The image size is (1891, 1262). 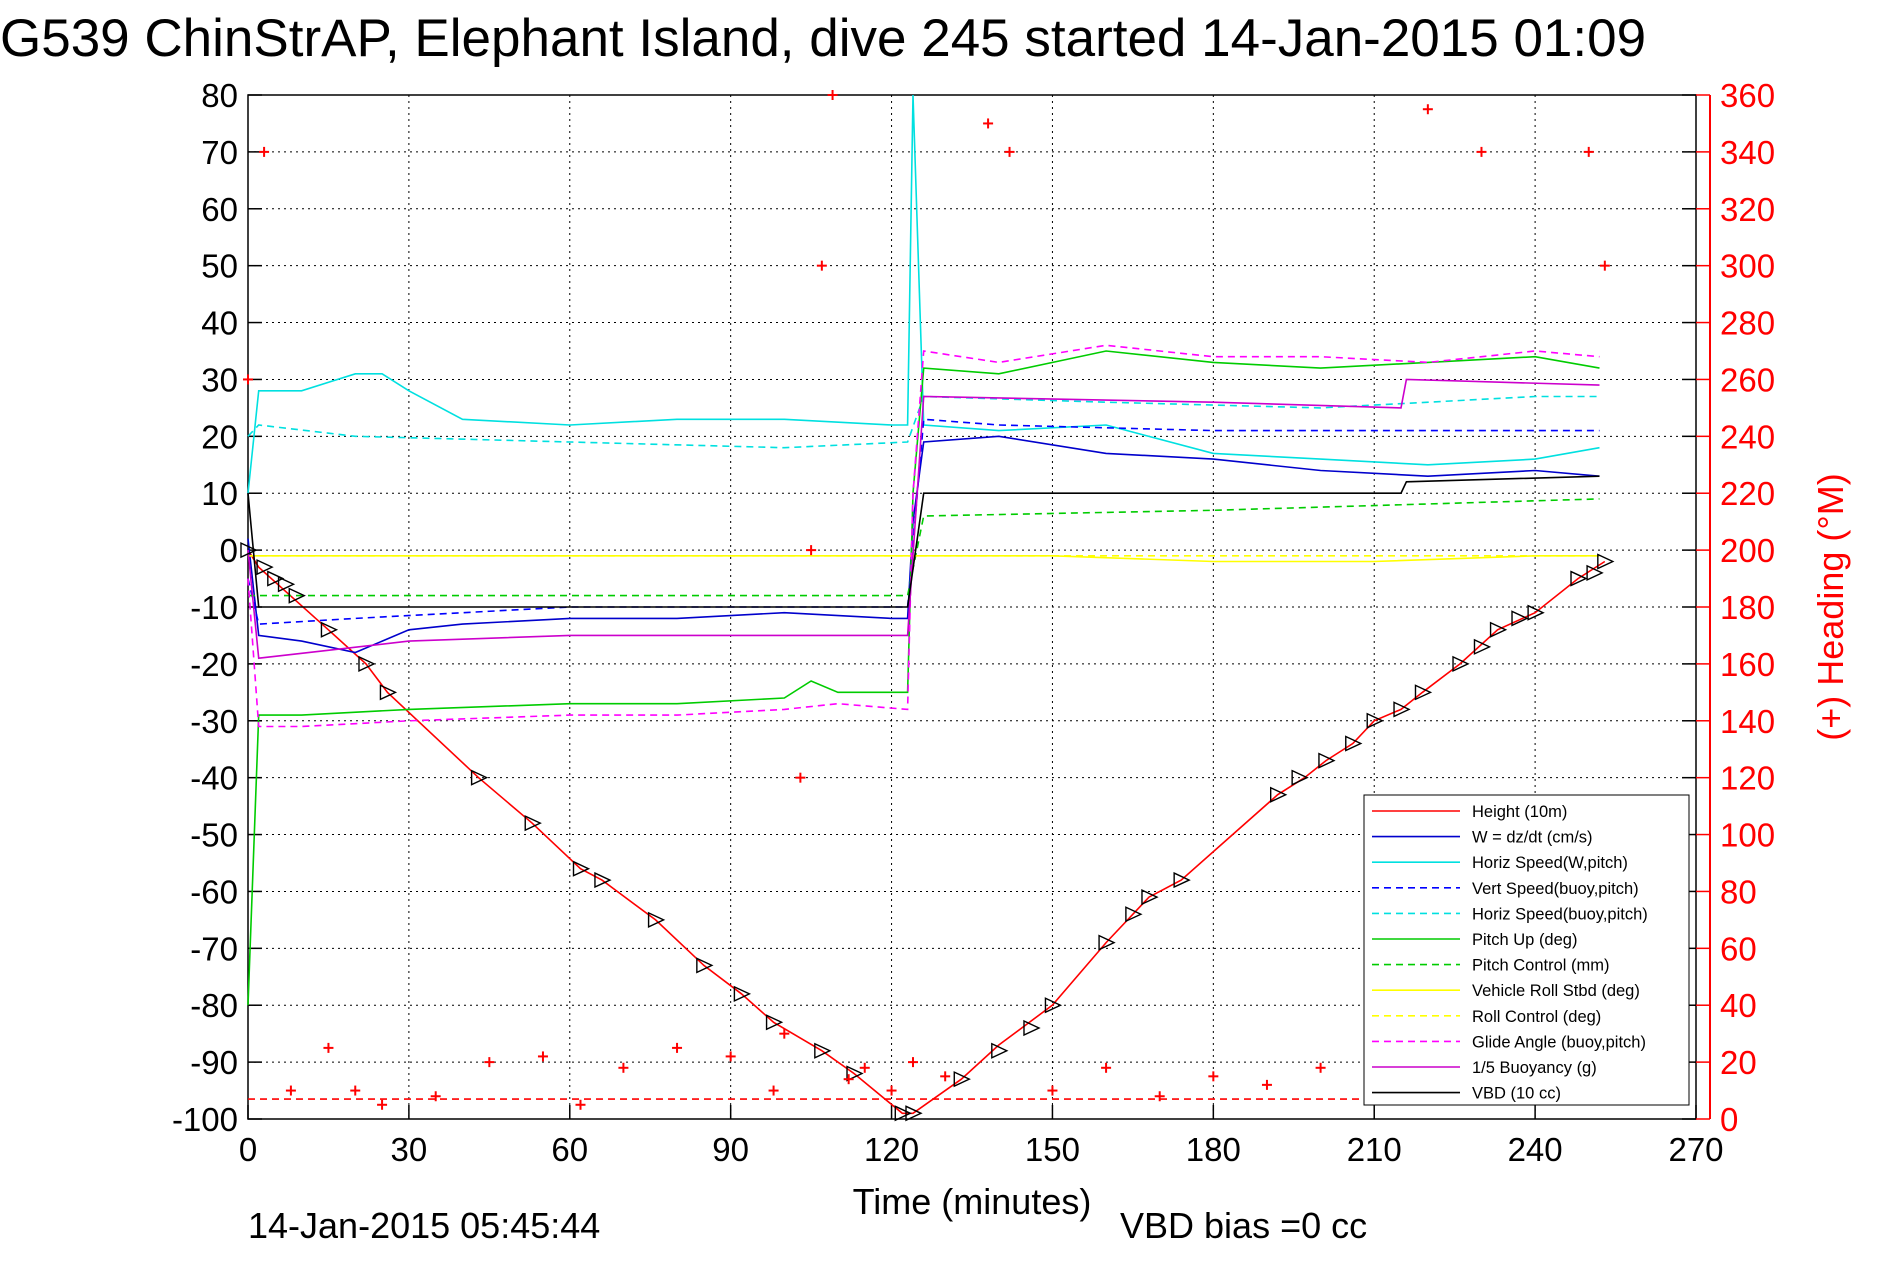 What do you see at coordinates (1738, 1005) in the screenshot?
I see `y-right-tick-label: 40` at bounding box center [1738, 1005].